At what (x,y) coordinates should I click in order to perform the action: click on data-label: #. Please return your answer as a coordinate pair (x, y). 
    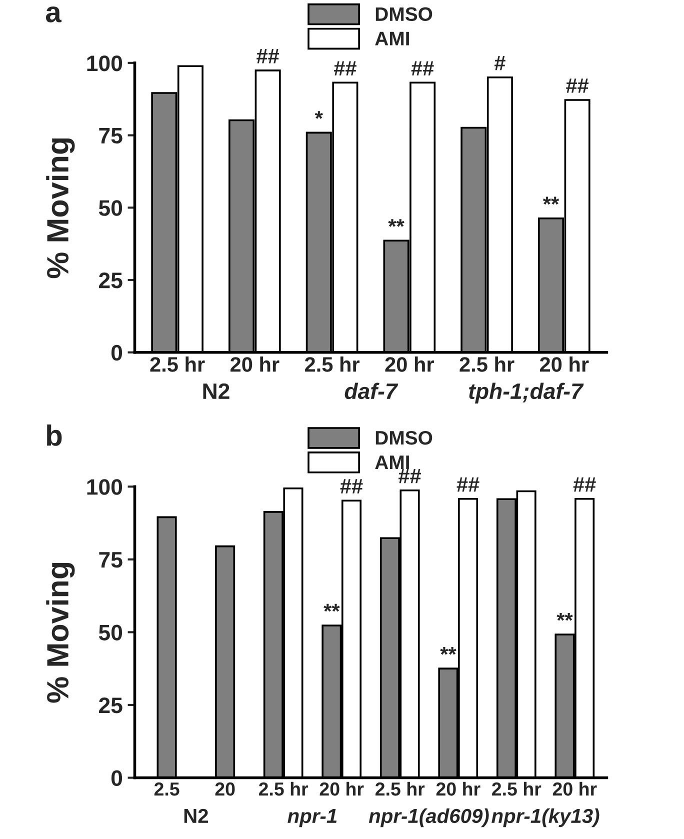
    Looking at the image, I should click on (500, 63).